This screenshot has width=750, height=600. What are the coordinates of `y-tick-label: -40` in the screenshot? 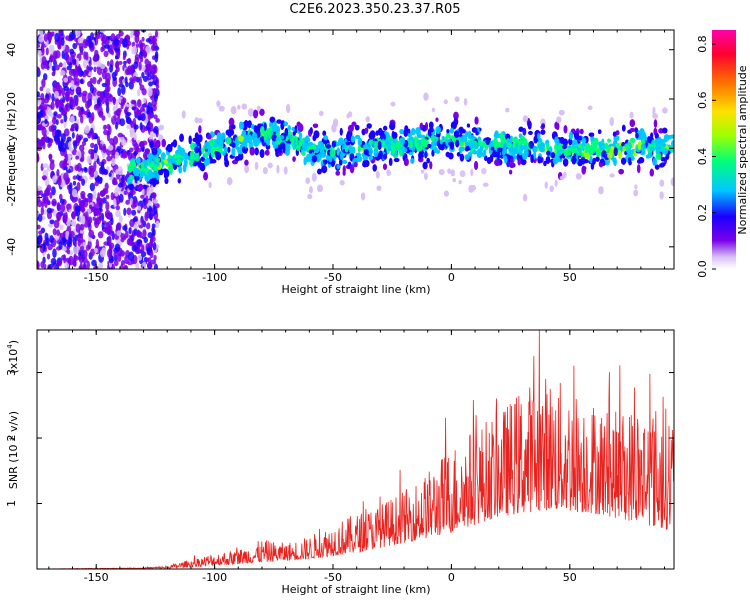 It's located at (11, 247).